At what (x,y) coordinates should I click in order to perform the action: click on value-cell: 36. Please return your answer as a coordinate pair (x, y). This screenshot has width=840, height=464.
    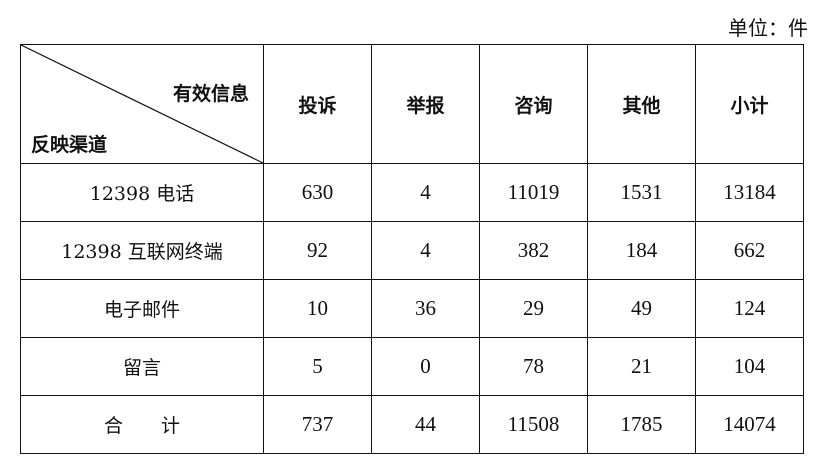
    Looking at the image, I should click on (425, 308).